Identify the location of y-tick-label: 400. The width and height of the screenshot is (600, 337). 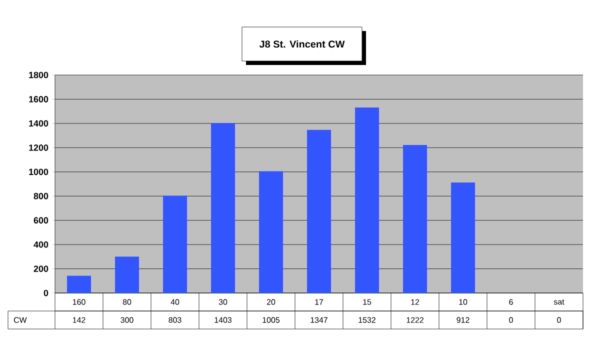
(41, 244).